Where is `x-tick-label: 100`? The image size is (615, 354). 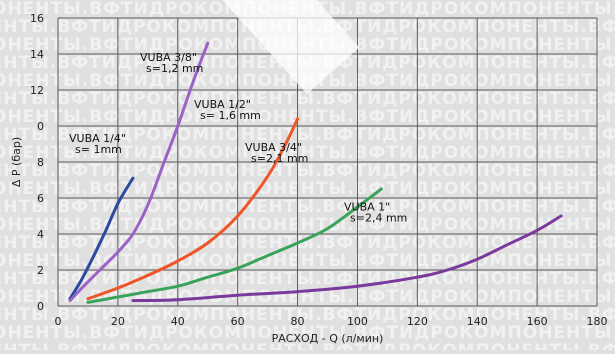 x-tick-label: 100 is located at coordinates (357, 321).